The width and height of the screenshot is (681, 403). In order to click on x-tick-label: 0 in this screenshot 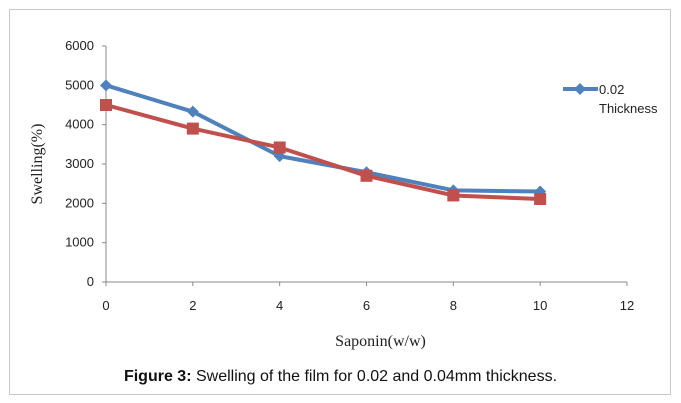, I will do `click(105, 305)`.